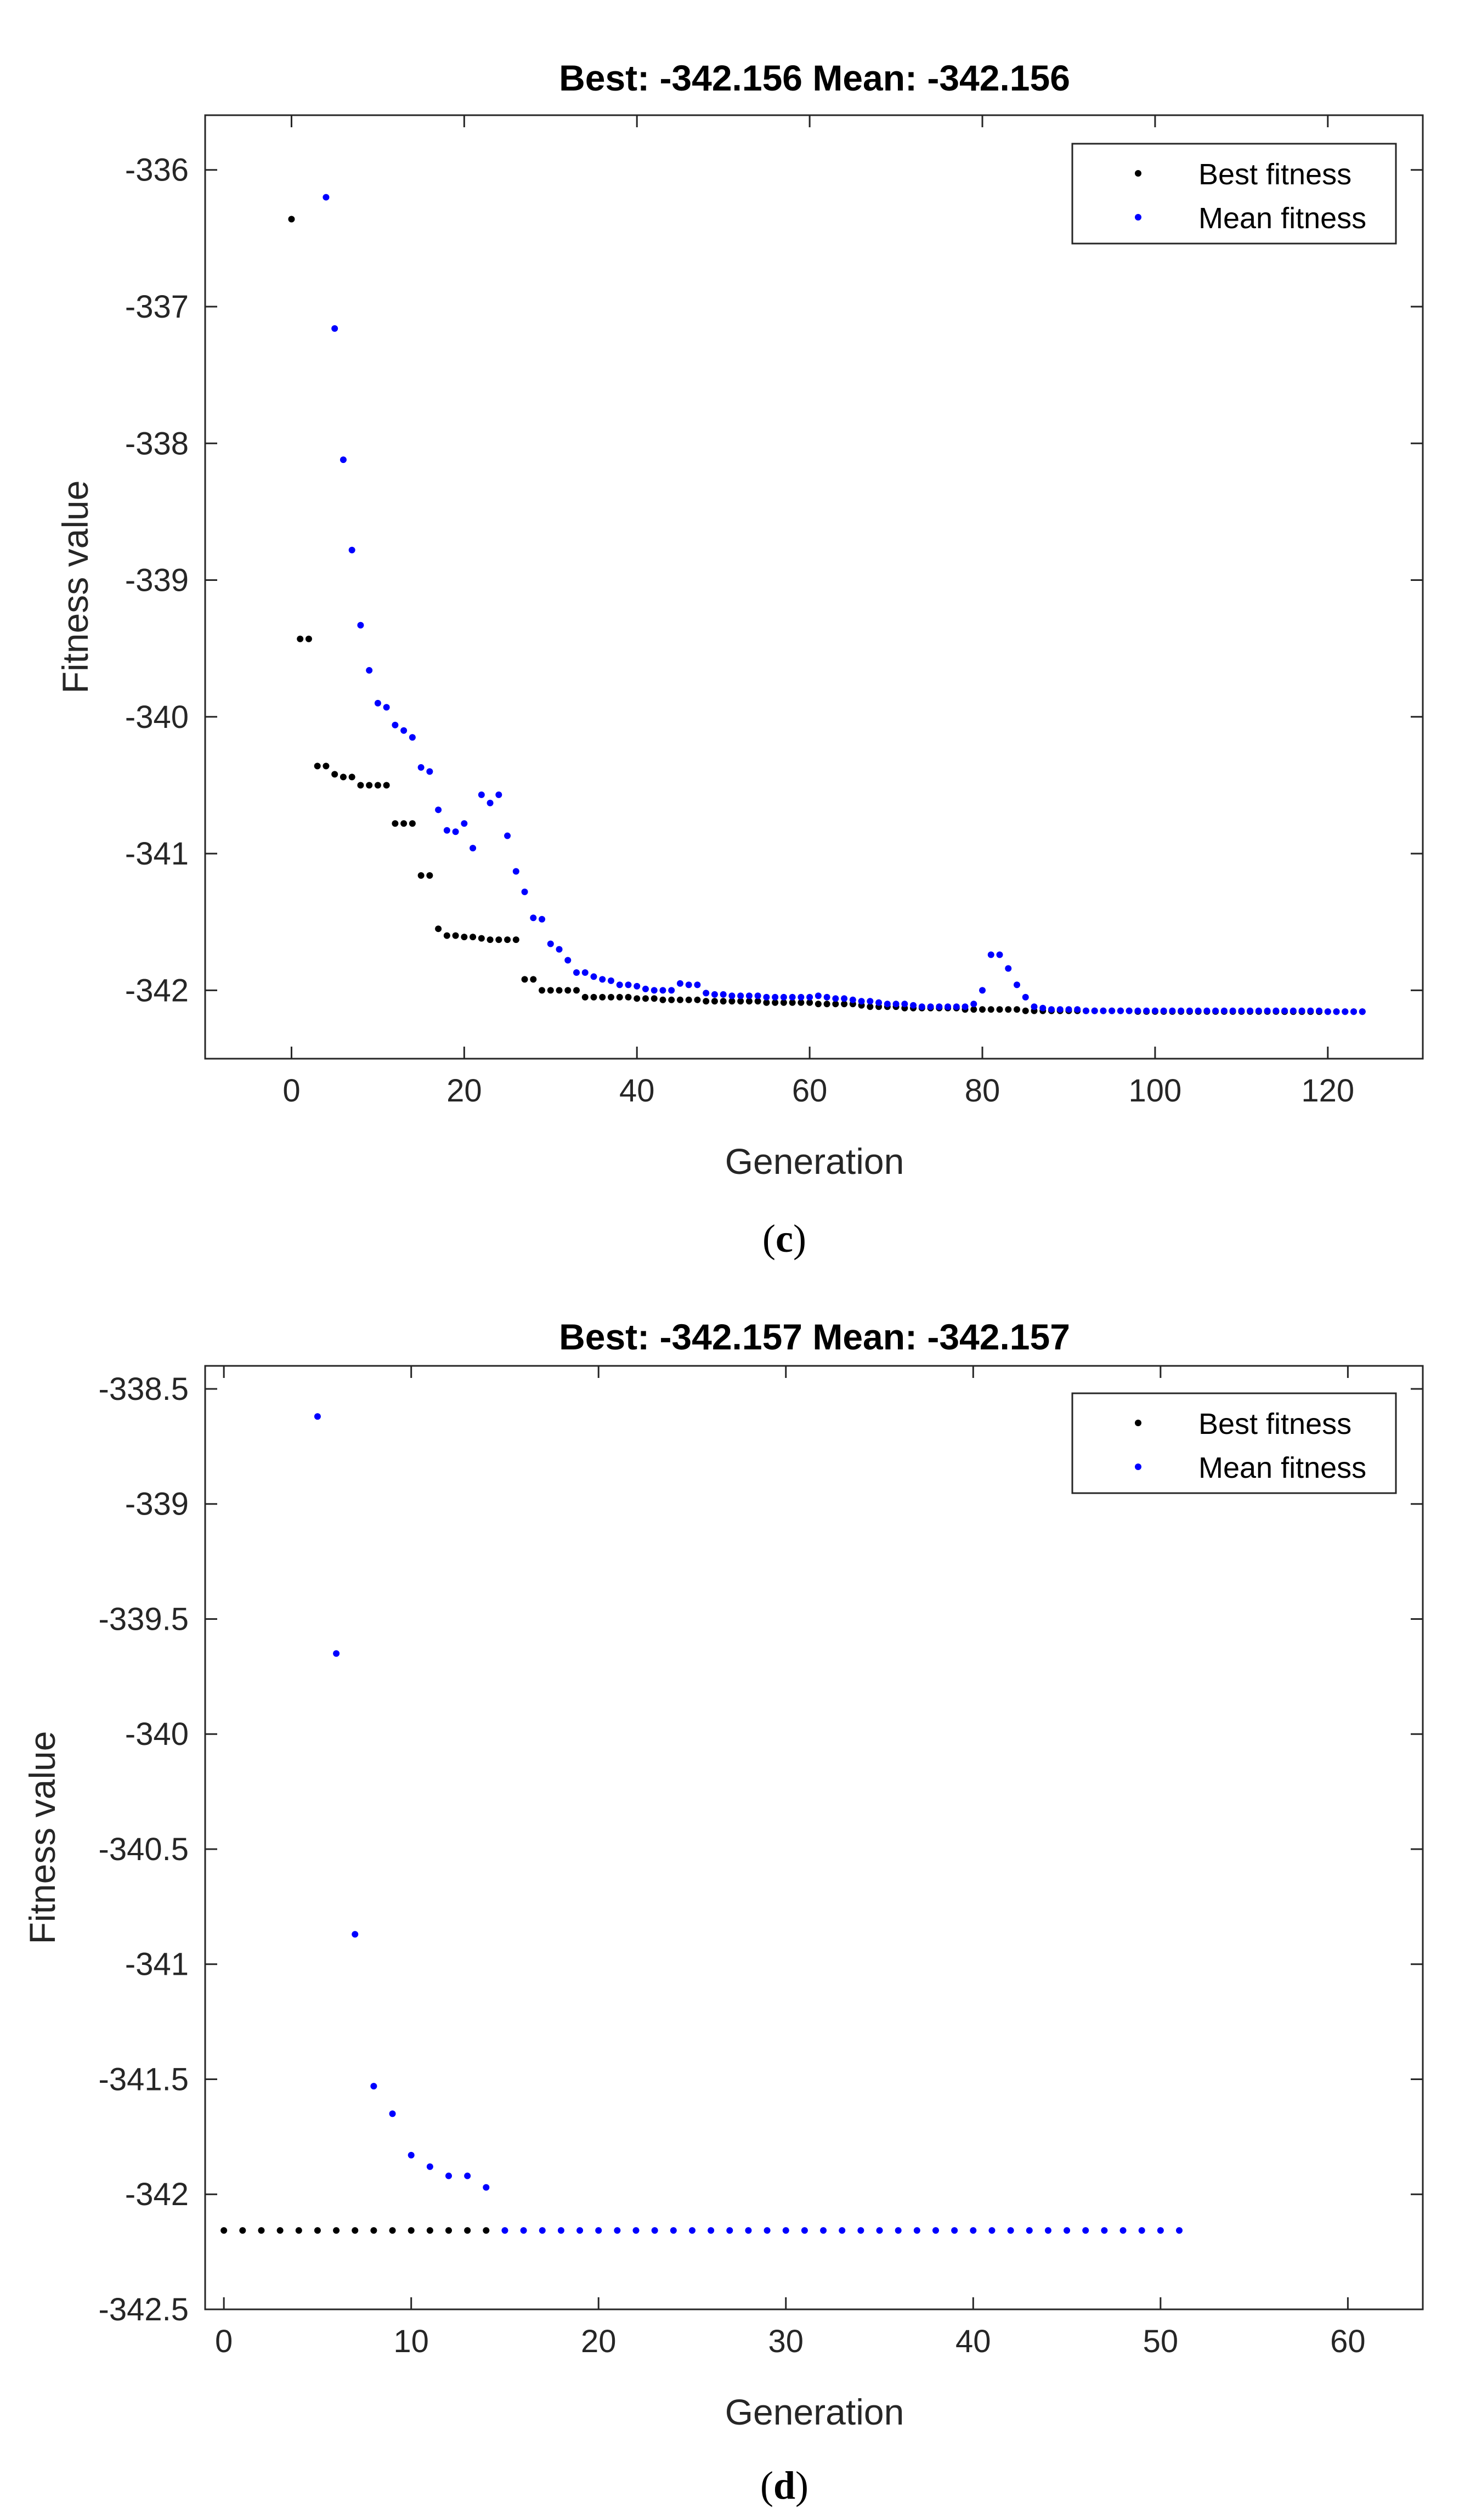 This screenshot has height=2520, width=1476. Describe the element at coordinates (814, 1336) in the screenshot. I see `chart-title-d: Best: -342.157 Mean: -342.157` at that location.